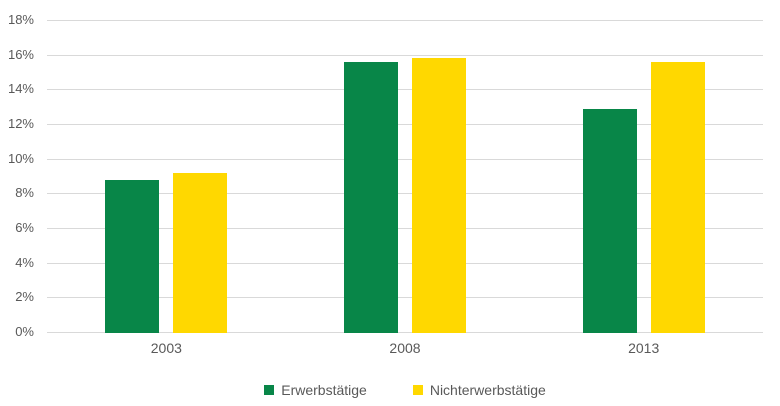  I want to click on y-tick-label: 10%, so click(20, 158).